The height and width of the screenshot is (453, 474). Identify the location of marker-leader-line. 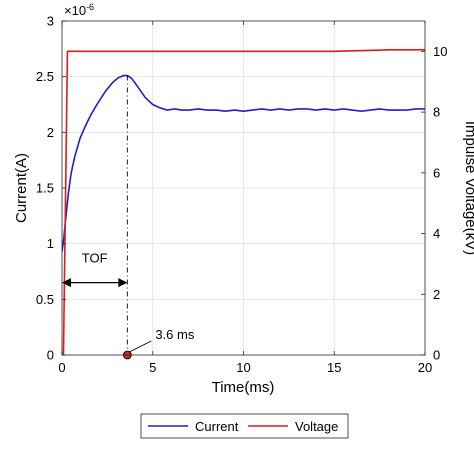
(140, 346).